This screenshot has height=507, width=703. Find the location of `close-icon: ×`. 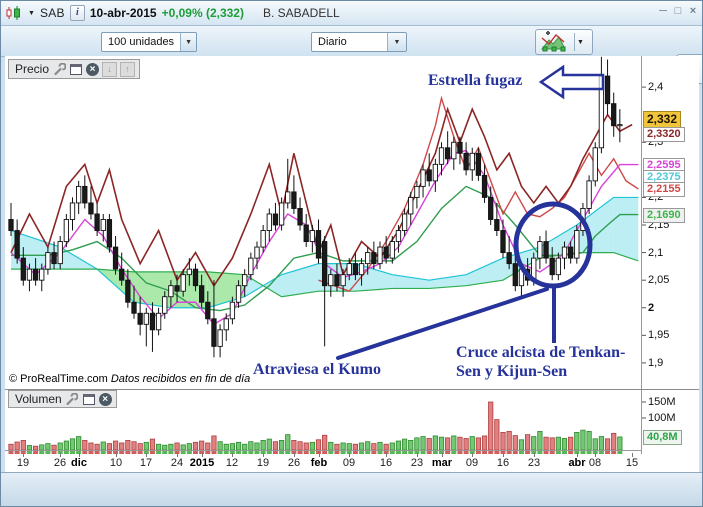

close-icon: × is located at coordinates (693, 11).